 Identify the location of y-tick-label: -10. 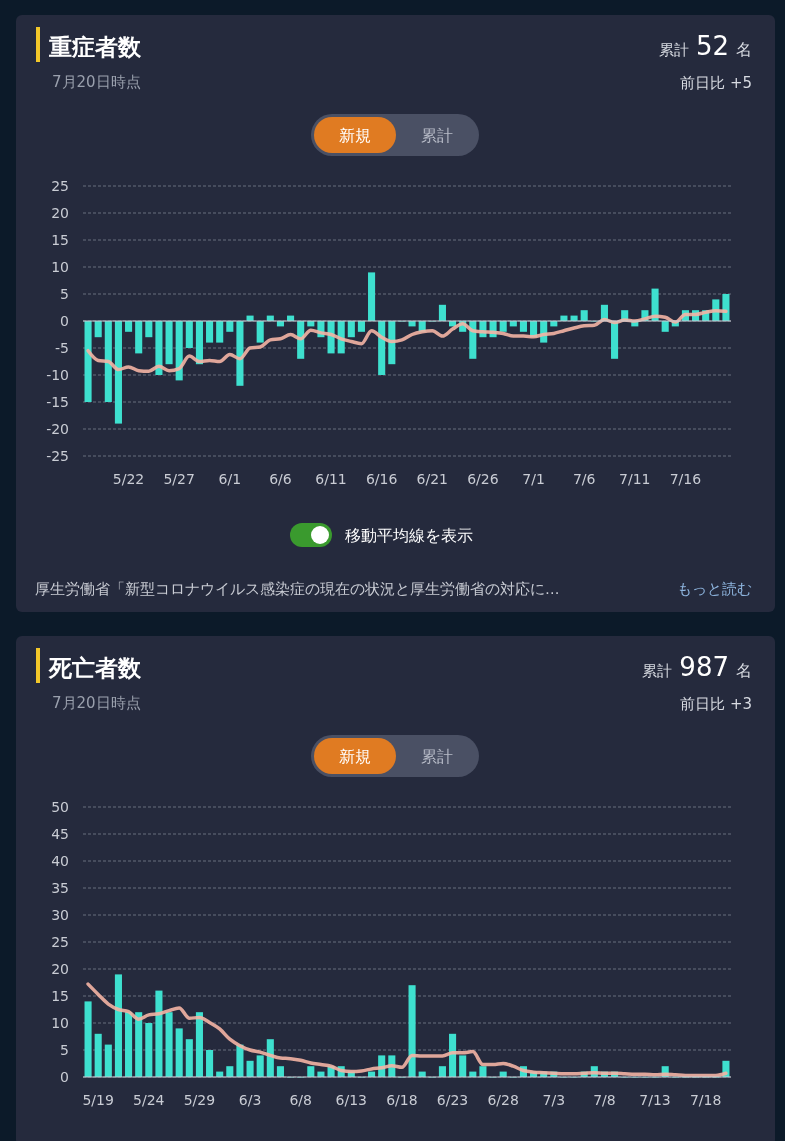
(57, 375).